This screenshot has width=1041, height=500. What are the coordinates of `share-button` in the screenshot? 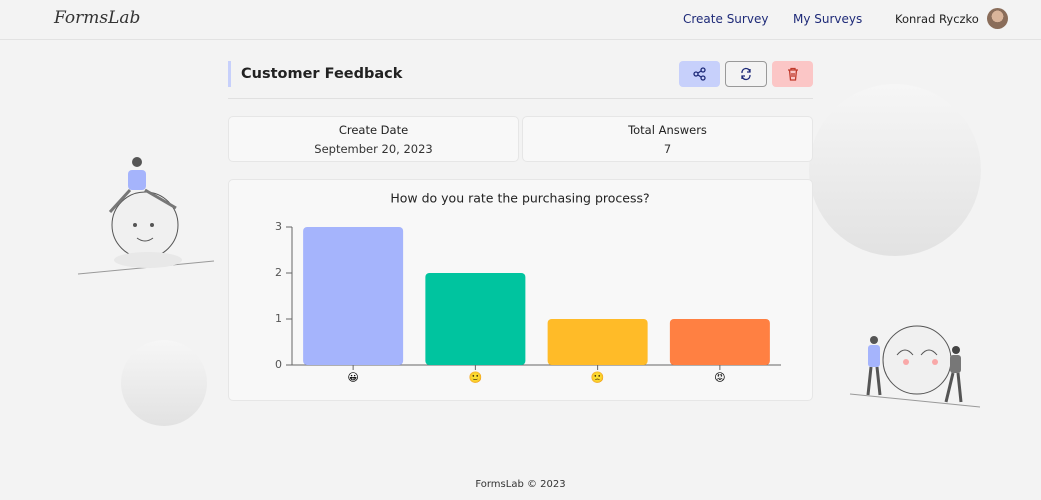 It's located at (699, 74).